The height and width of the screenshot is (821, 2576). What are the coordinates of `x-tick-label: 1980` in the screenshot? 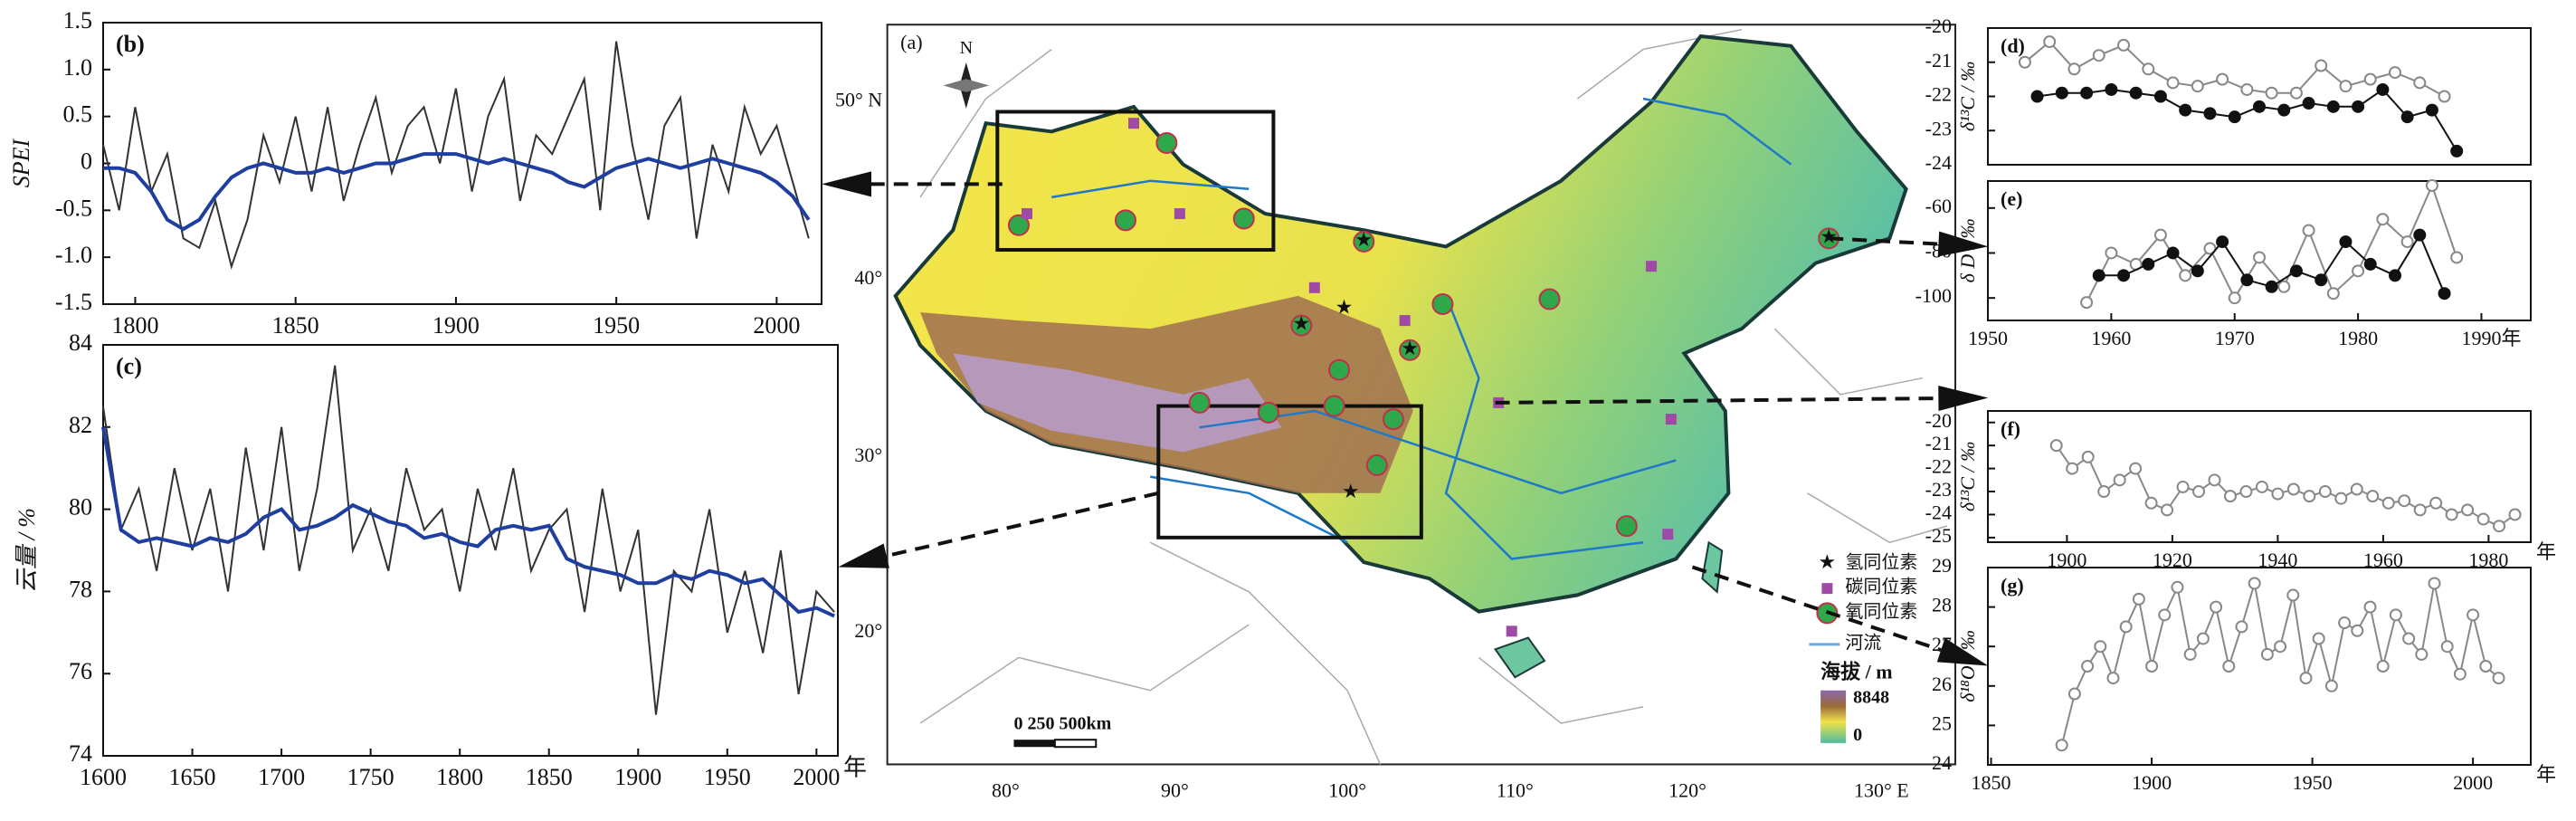 It's located at (2358, 338).